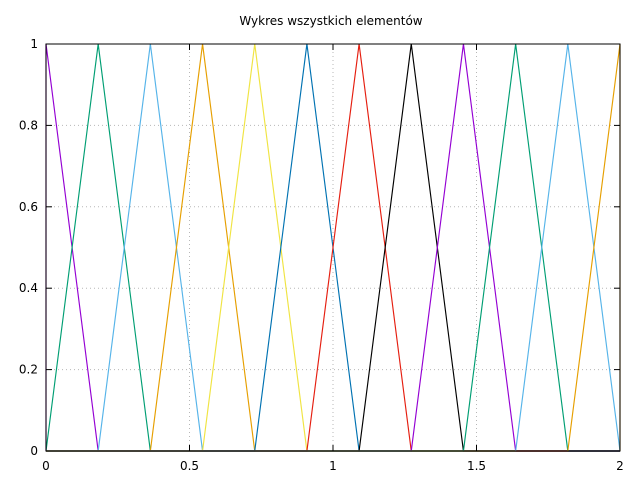  I want to click on x-tick-label: 0.5, so click(189, 466).